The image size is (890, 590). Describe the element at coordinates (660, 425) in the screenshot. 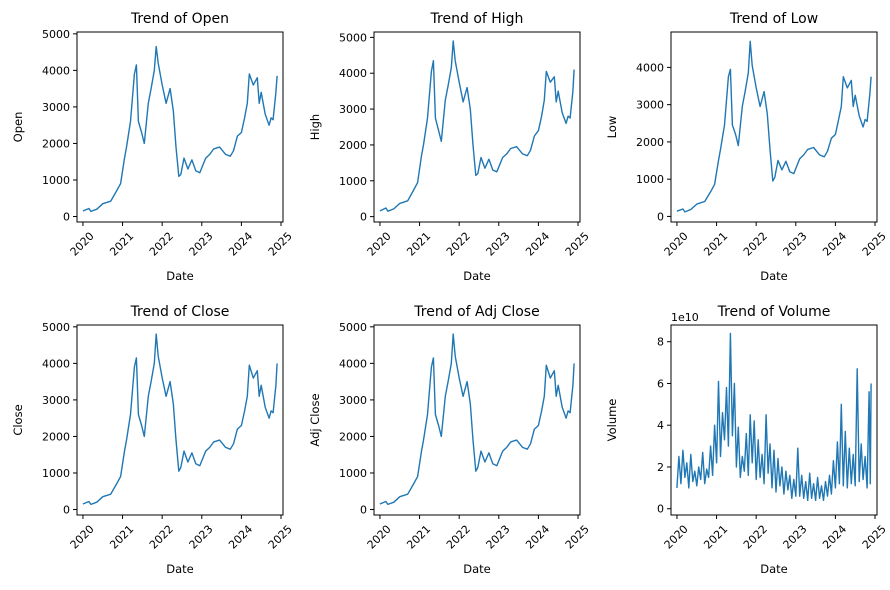

I see `y-tick-label: 4` at that location.